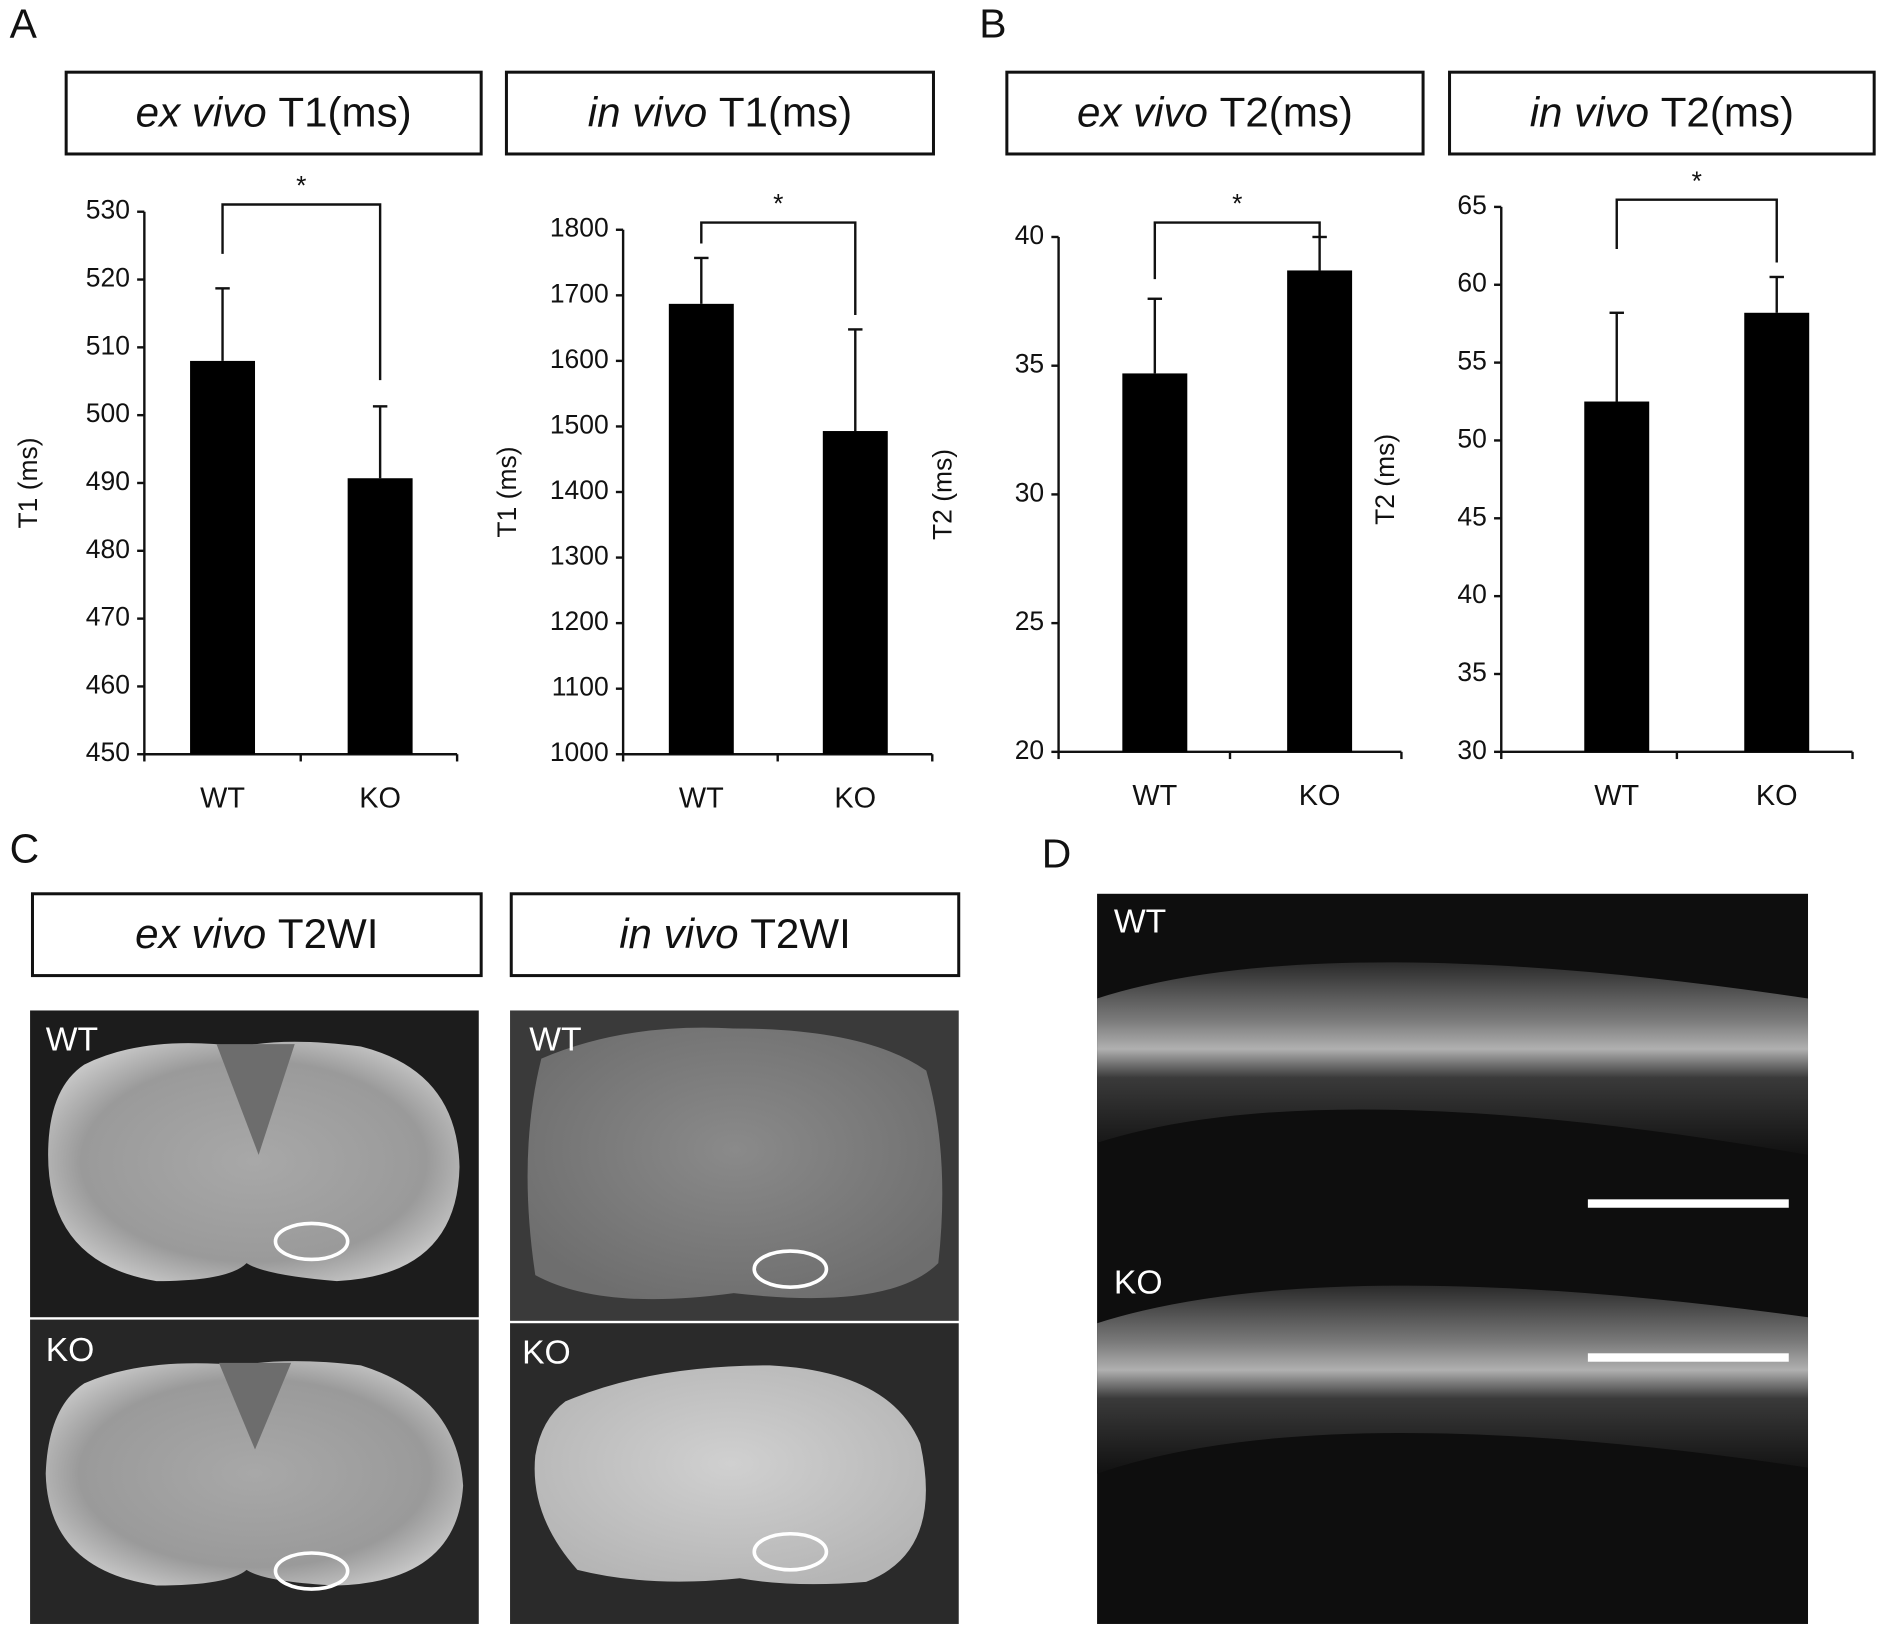 Image resolution: width=1885 pixels, height=1636 pixels. Describe the element at coordinates (108, 684) in the screenshot. I see `y-tick-label: 460` at that location.